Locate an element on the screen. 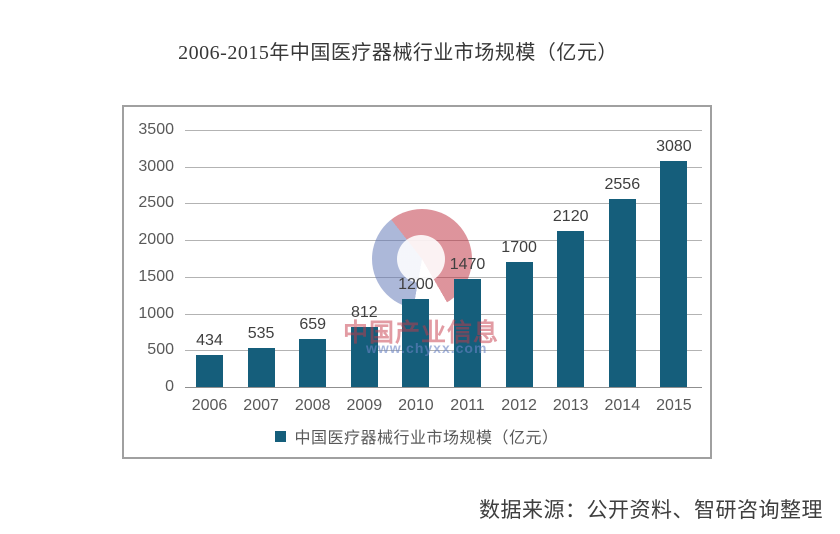 The width and height of the screenshot is (840, 534). xtick-2015: 2015 is located at coordinates (674, 405).